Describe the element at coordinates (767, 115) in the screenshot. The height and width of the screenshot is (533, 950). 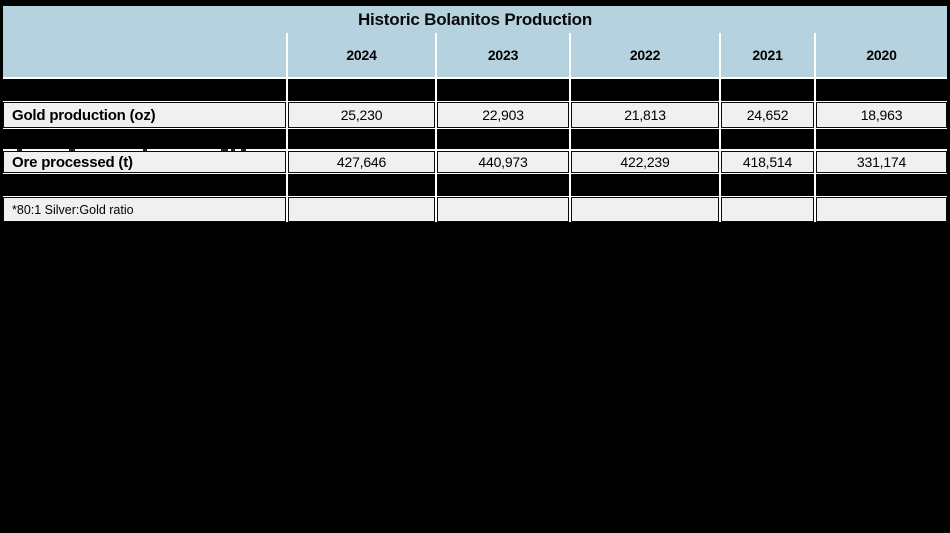
I see `gold-2021-value: 24,652` at that location.